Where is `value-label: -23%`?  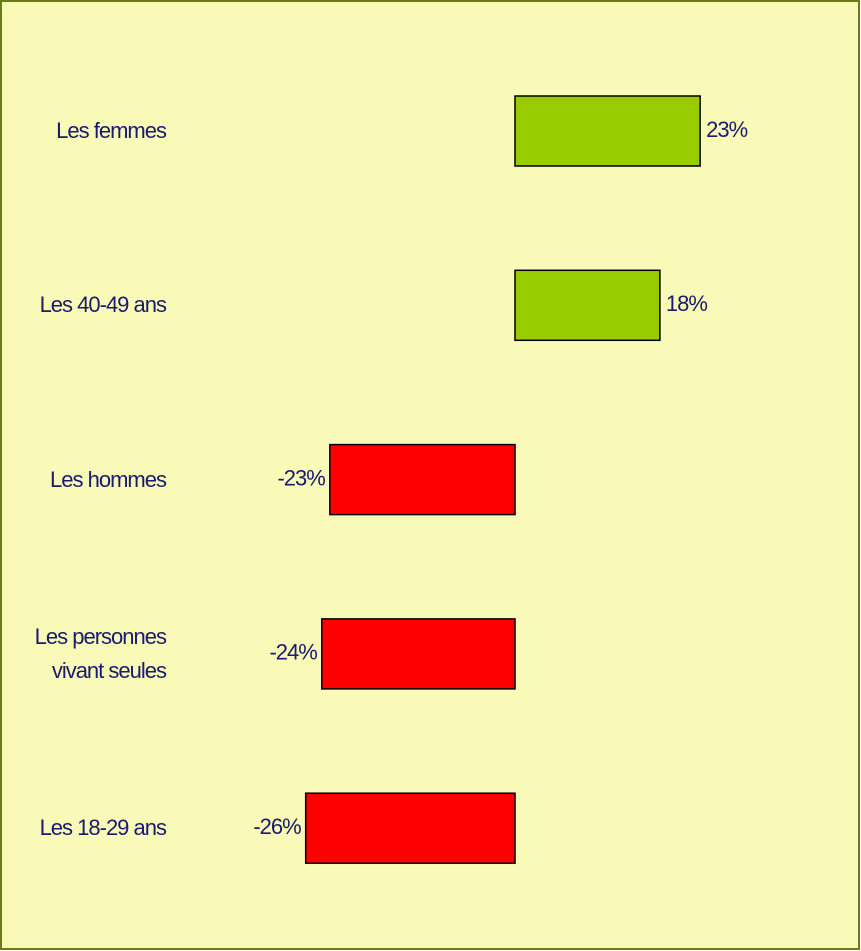
value-label: -23% is located at coordinates (301, 477).